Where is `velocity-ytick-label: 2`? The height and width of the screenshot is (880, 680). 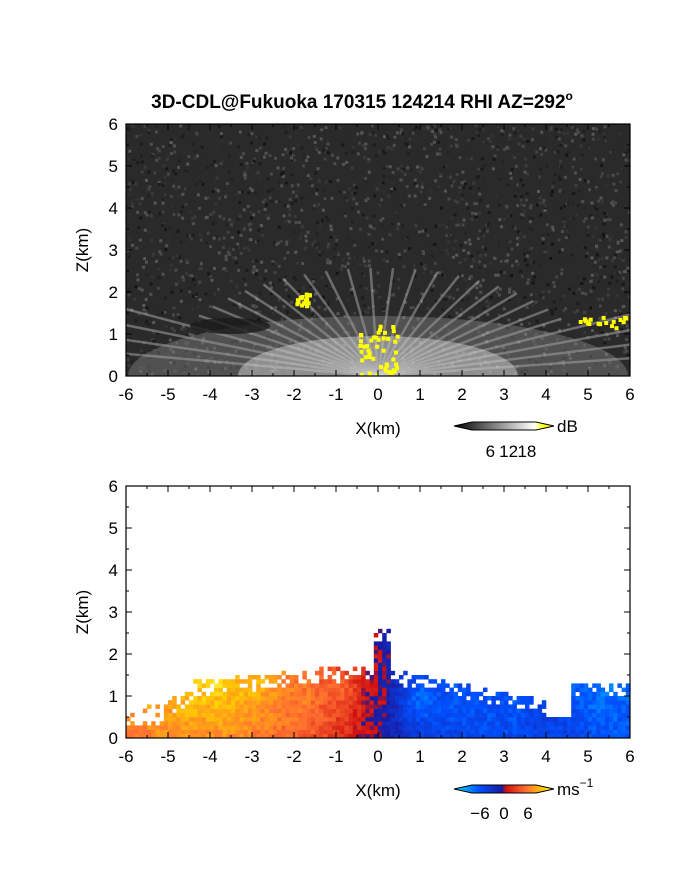
velocity-ytick-label: 2 is located at coordinates (113, 654).